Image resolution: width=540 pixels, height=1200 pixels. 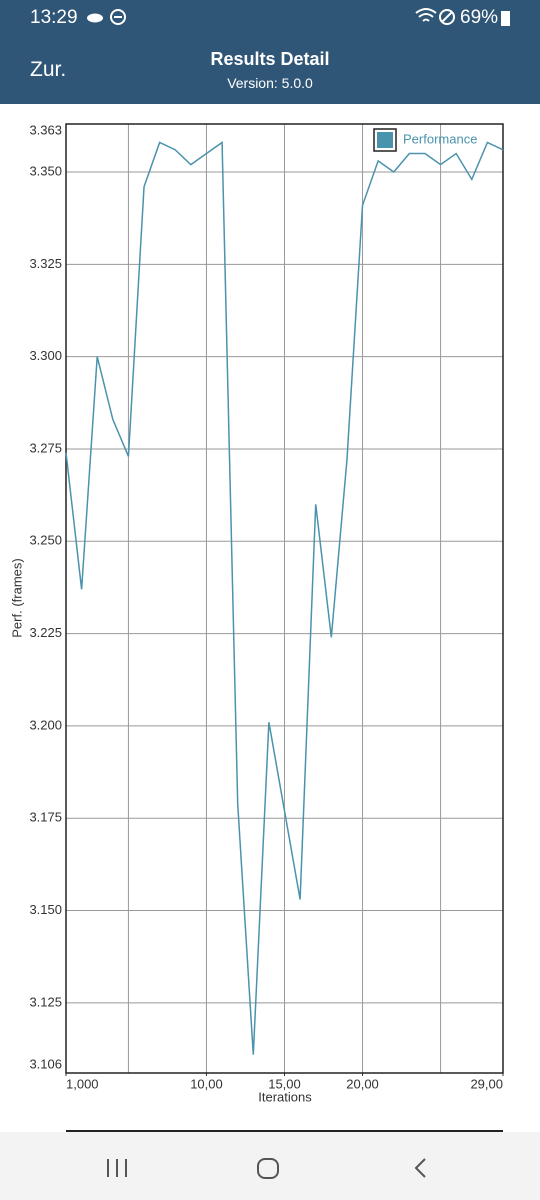 What do you see at coordinates (505, 18) in the screenshot?
I see `battery-icon` at bounding box center [505, 18].